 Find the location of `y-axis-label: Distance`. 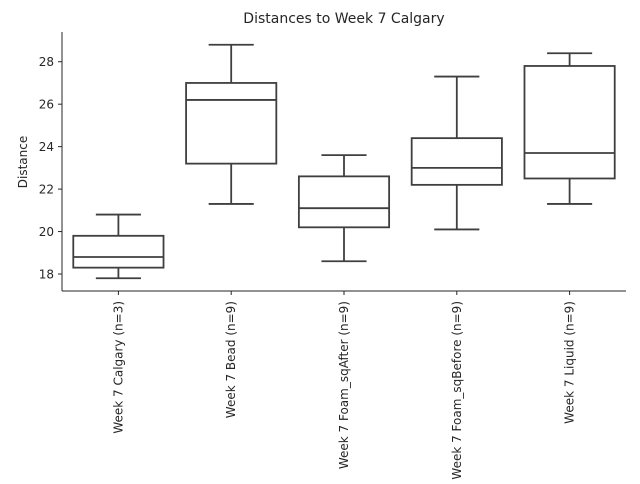

y-axis-label: Distance is located at coordinates (23, 162).